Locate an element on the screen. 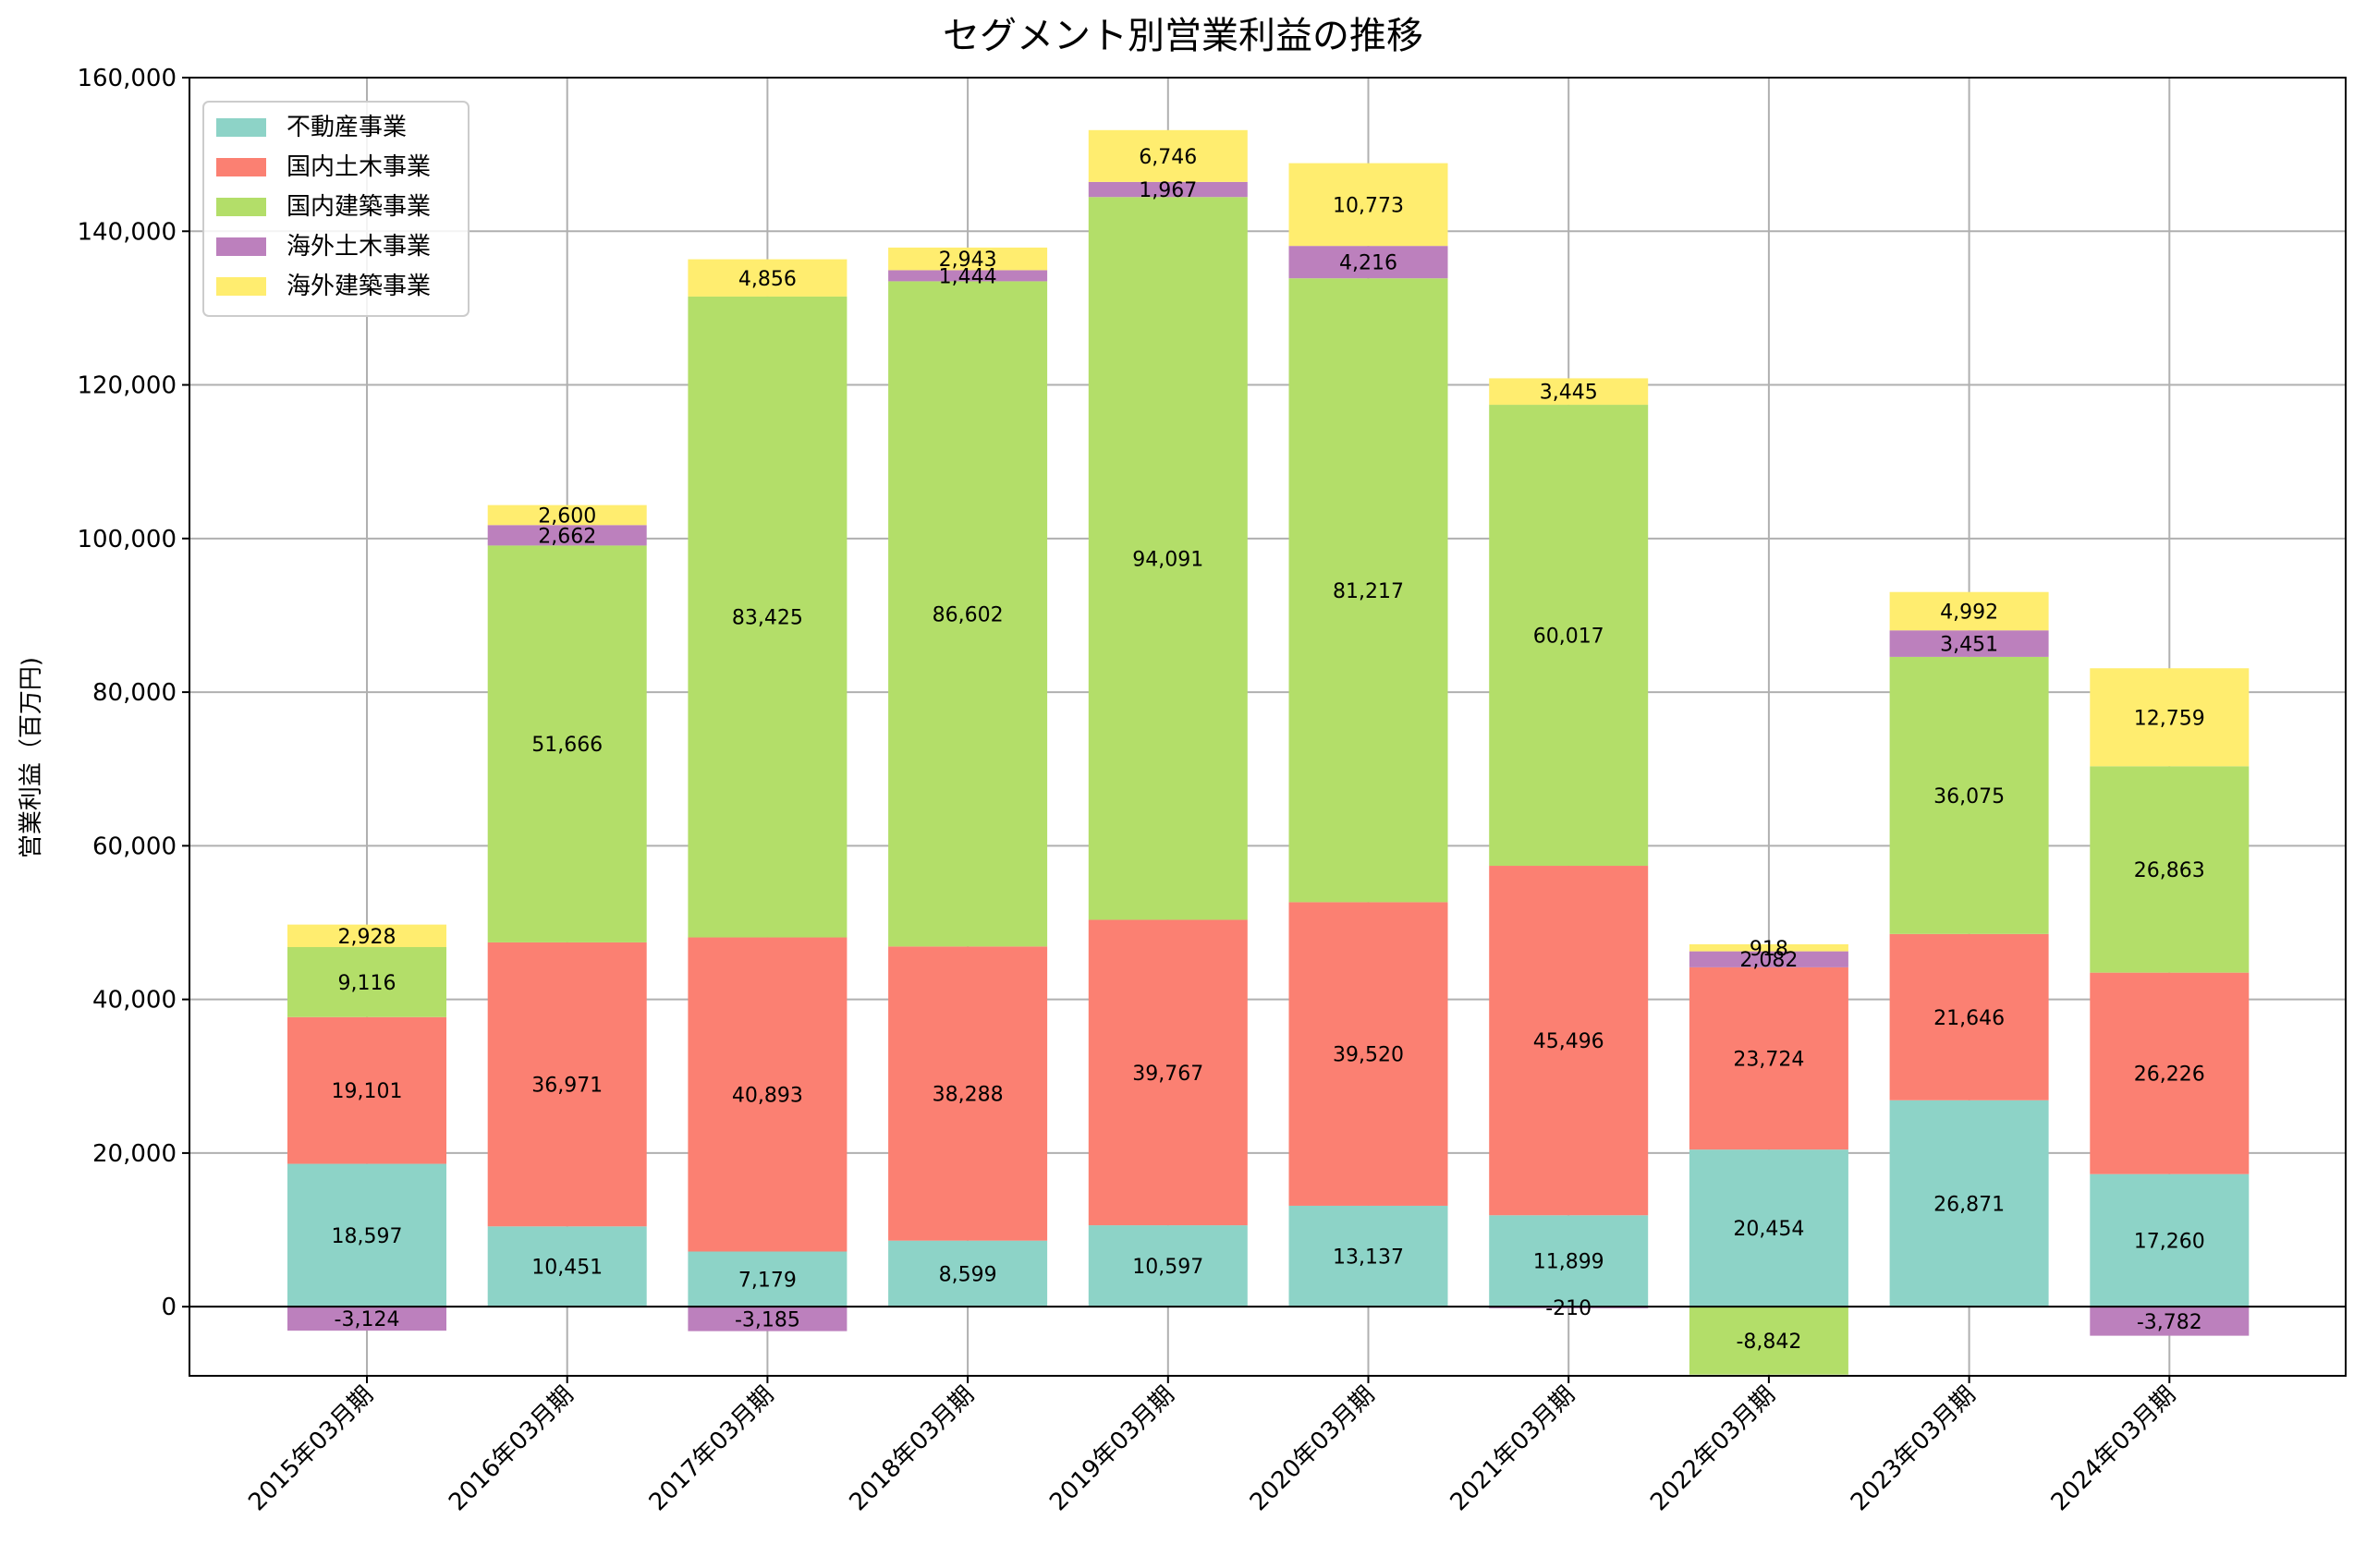  legend-entry: 海外建築事業 is located at coordinates (359, 286).